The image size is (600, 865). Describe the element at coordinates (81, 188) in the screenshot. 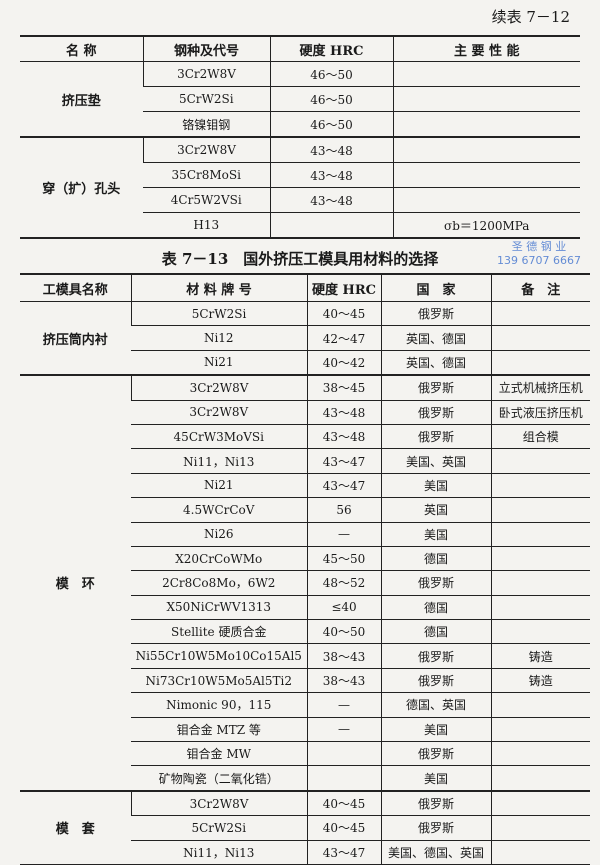

I see `group-name: 穿（扩）孔头` at that location.